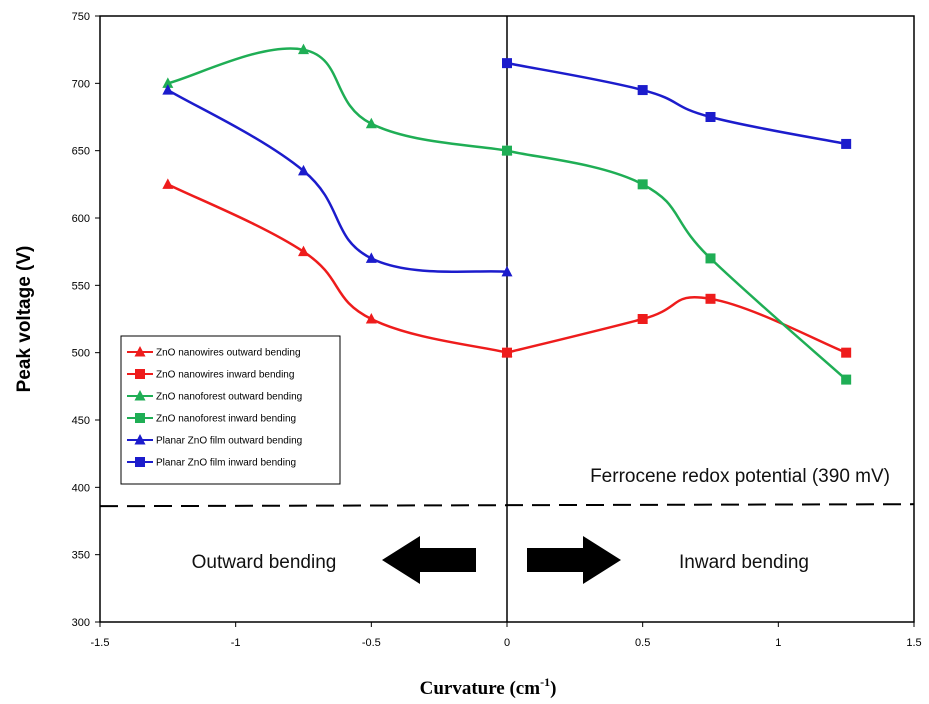 Image resolution: width=929 pixels, height=704 pixels. I want to click on ferrocene-reference-line, so click(507, 505).